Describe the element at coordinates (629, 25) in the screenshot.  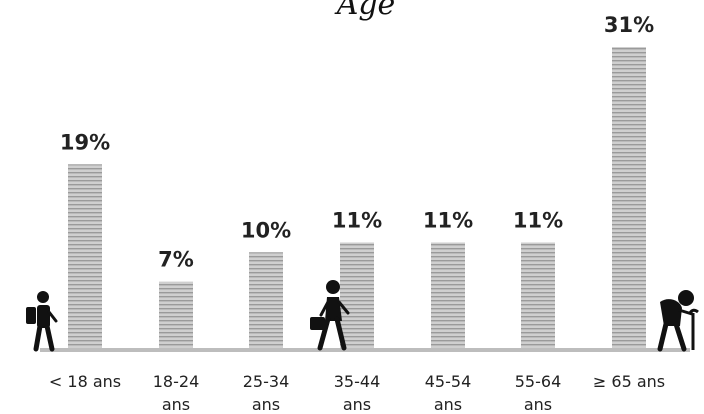
I see `value-label: 31%` at that location.